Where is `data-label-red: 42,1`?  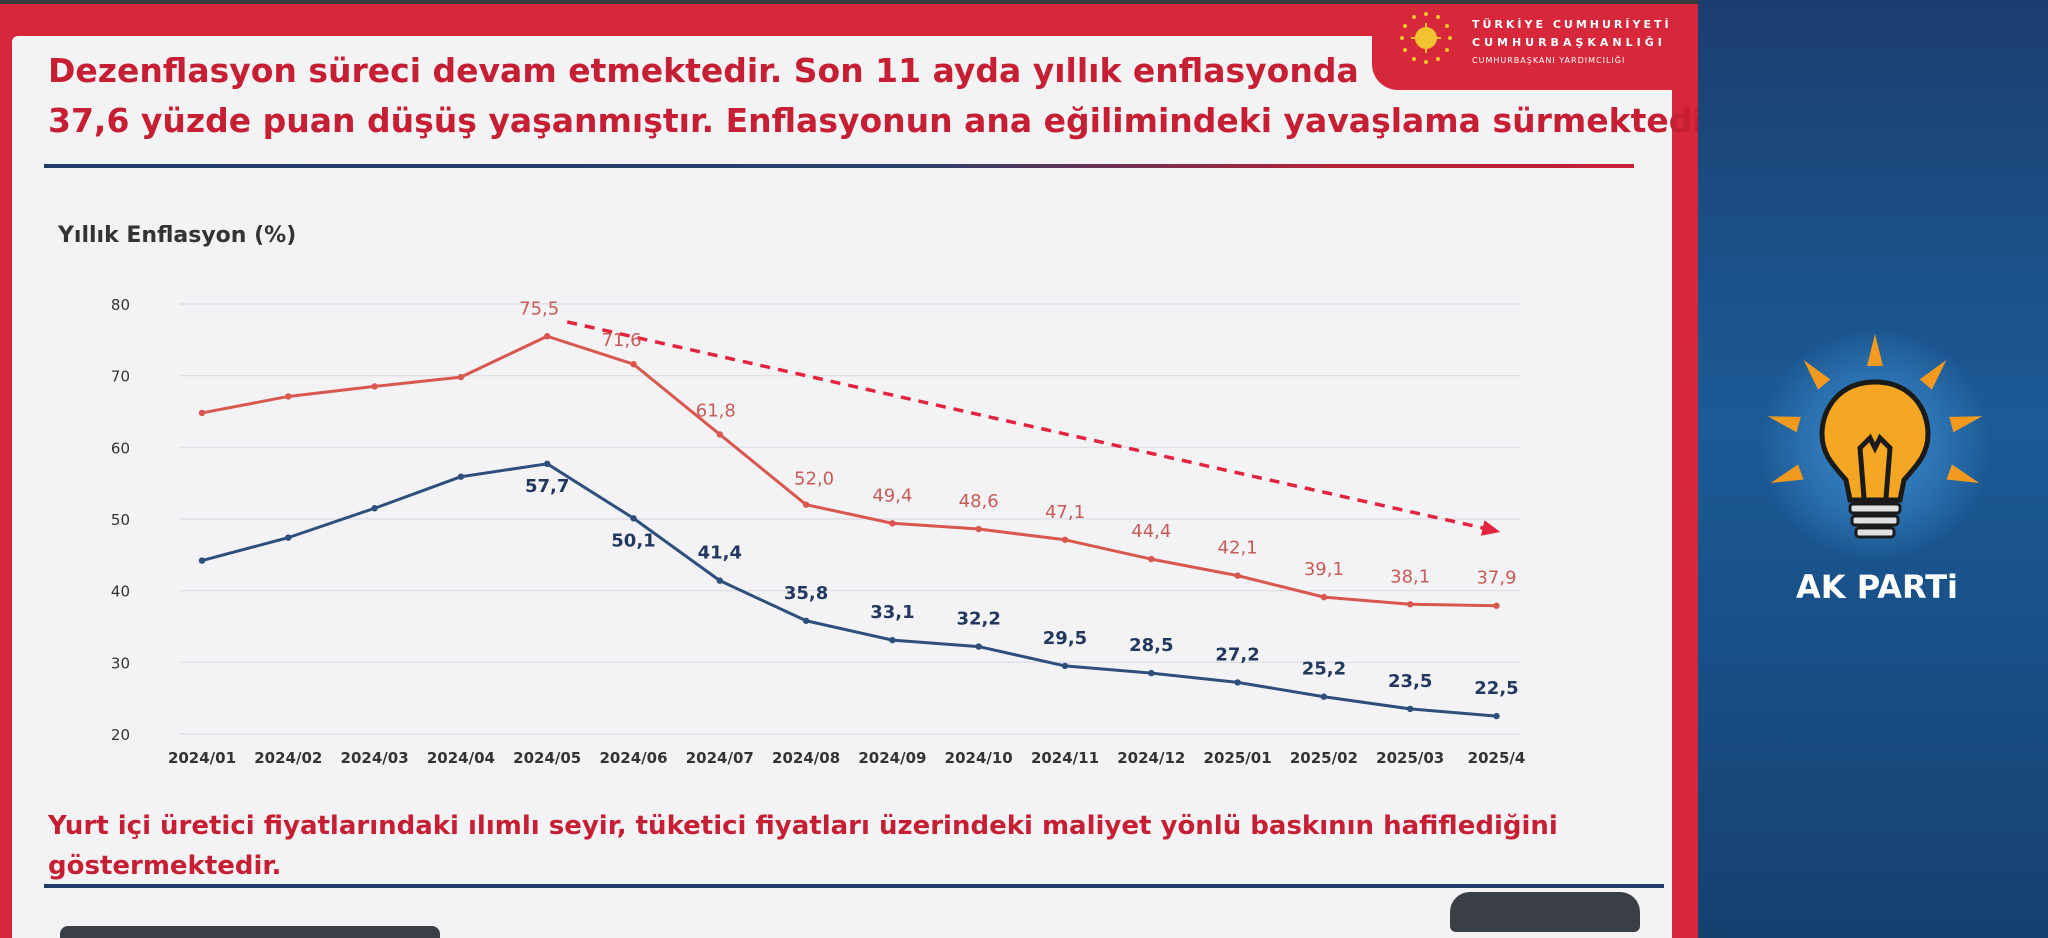
data-label-red: 42,1 is located at coordinates (1238, 548).